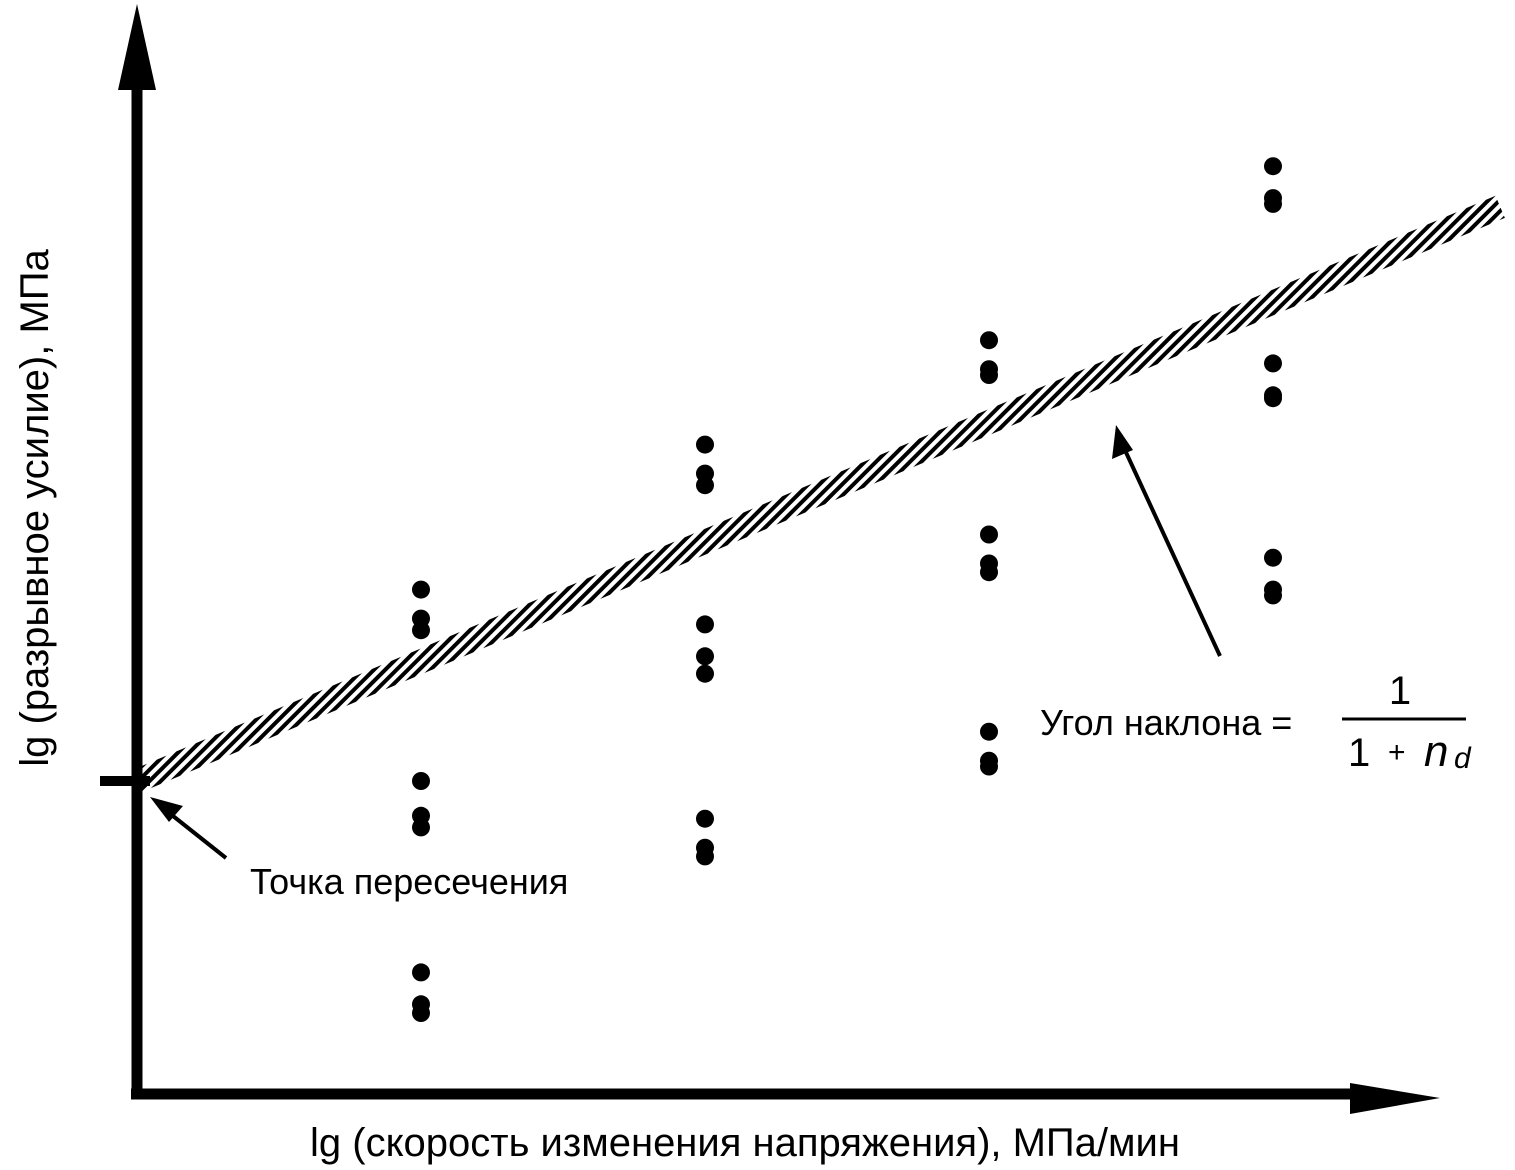 The image size is (1515, 1170). Describe the element at coordinates (137, 47) in the screenshot. I see `y-axis-arrowhead` at that location.